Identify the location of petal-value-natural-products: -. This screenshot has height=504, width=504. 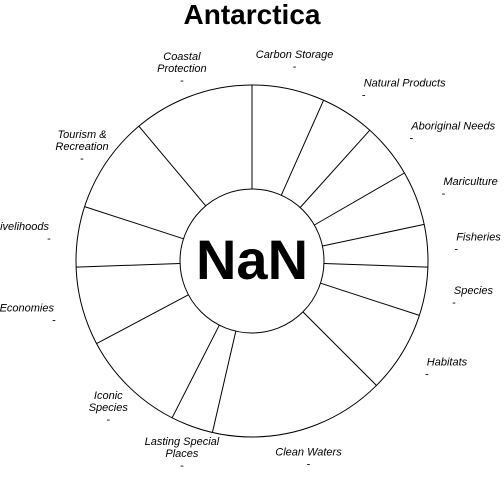
(364, 96).